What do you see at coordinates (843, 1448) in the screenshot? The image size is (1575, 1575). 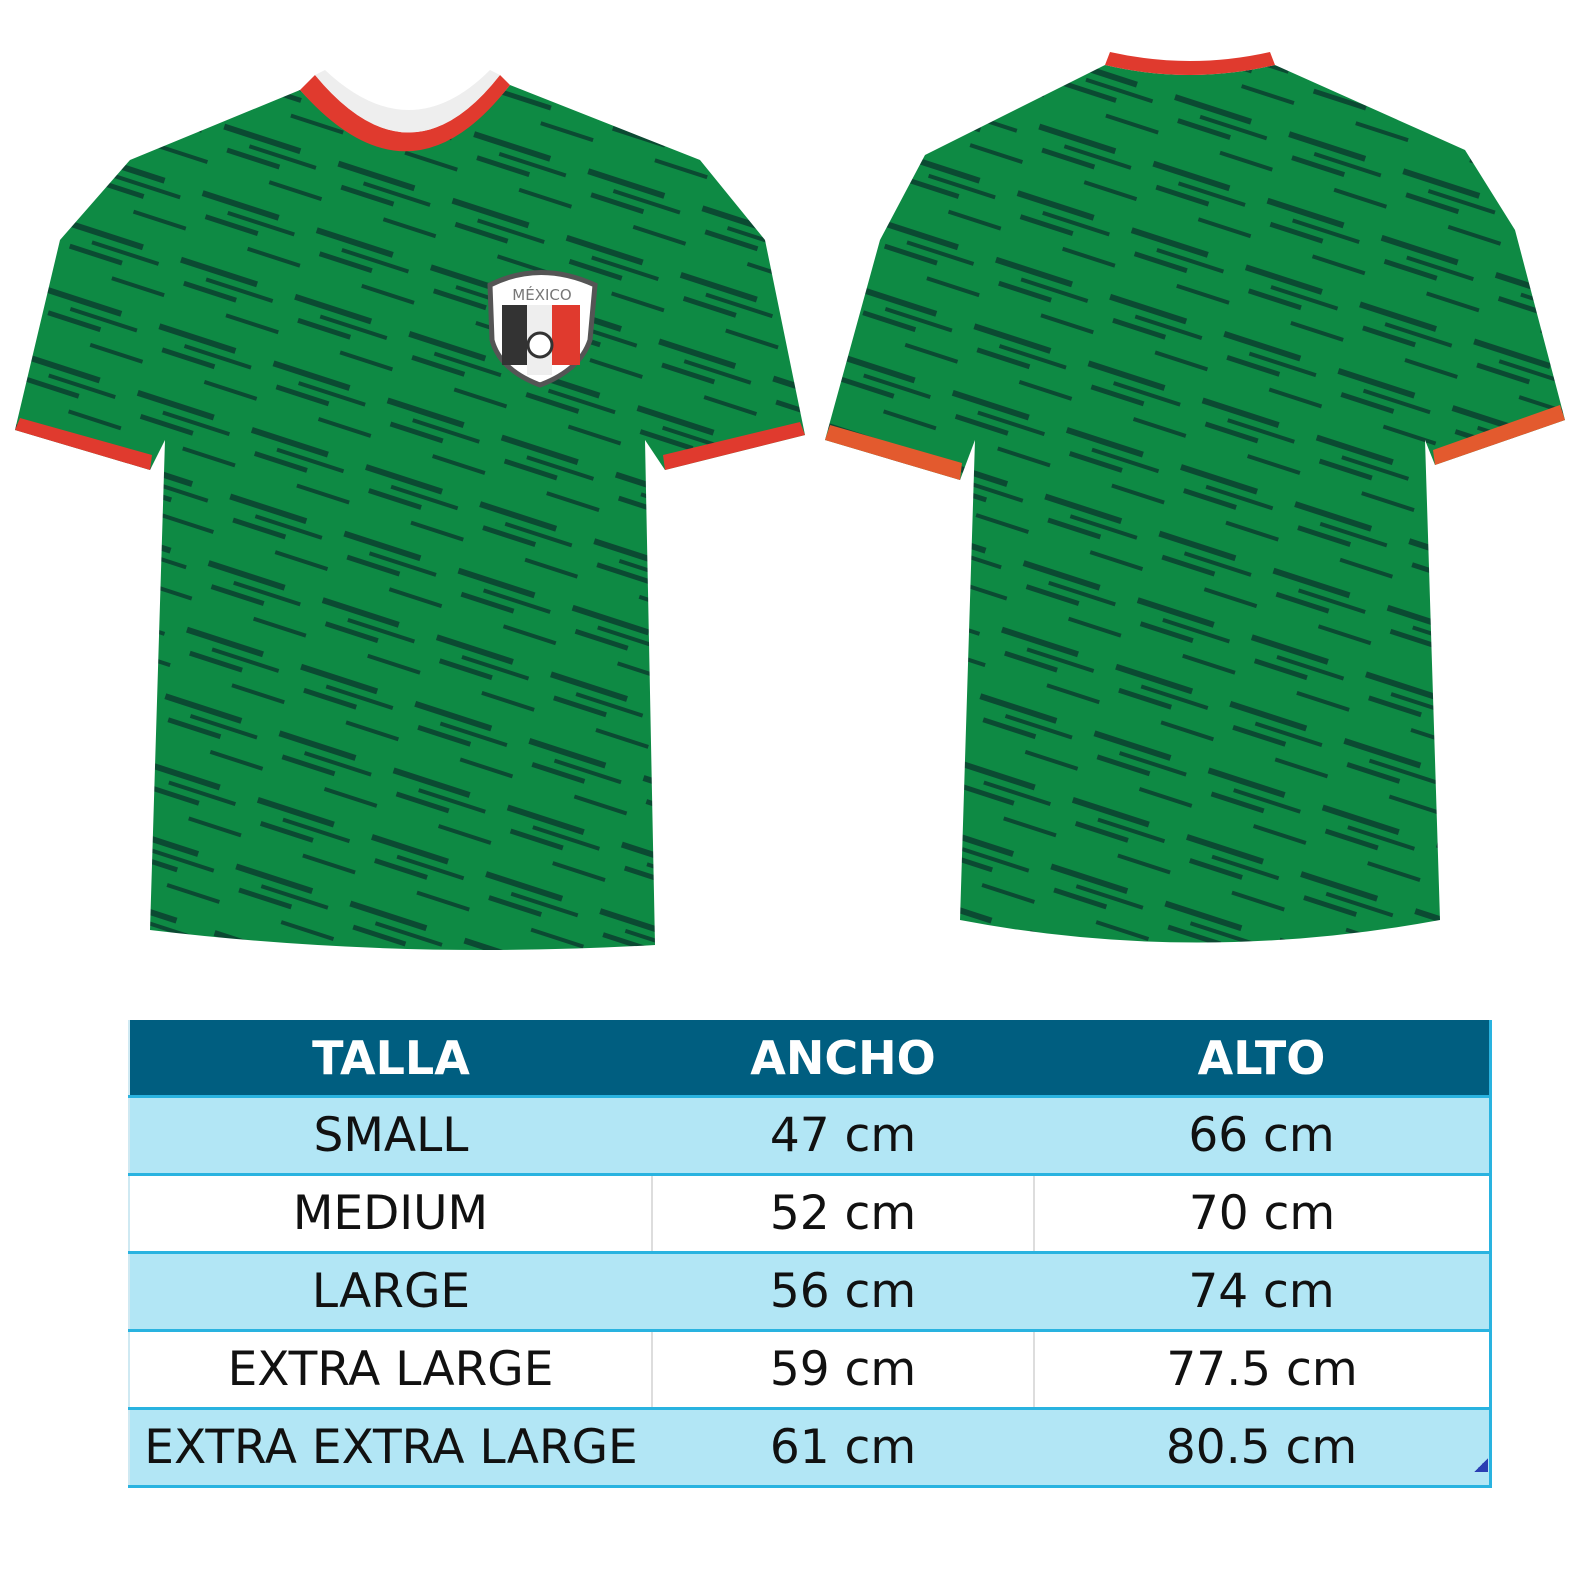 I see `cell-ancho: 61 cm` at bounding box center [843, 1448].